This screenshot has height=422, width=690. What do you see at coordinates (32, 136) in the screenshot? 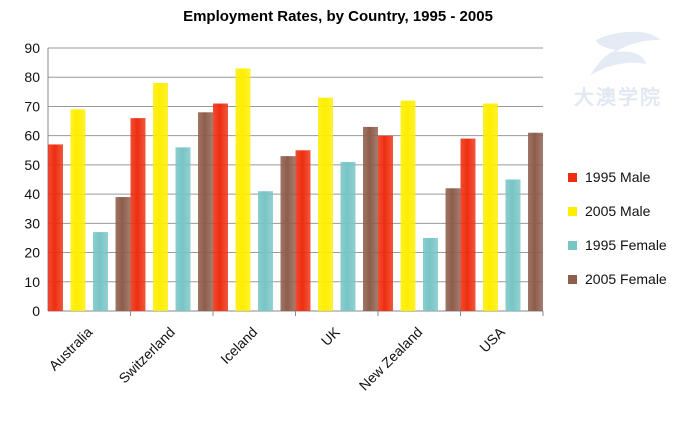
I see `y-tick-label: 60` at bounding box center [32, 136].